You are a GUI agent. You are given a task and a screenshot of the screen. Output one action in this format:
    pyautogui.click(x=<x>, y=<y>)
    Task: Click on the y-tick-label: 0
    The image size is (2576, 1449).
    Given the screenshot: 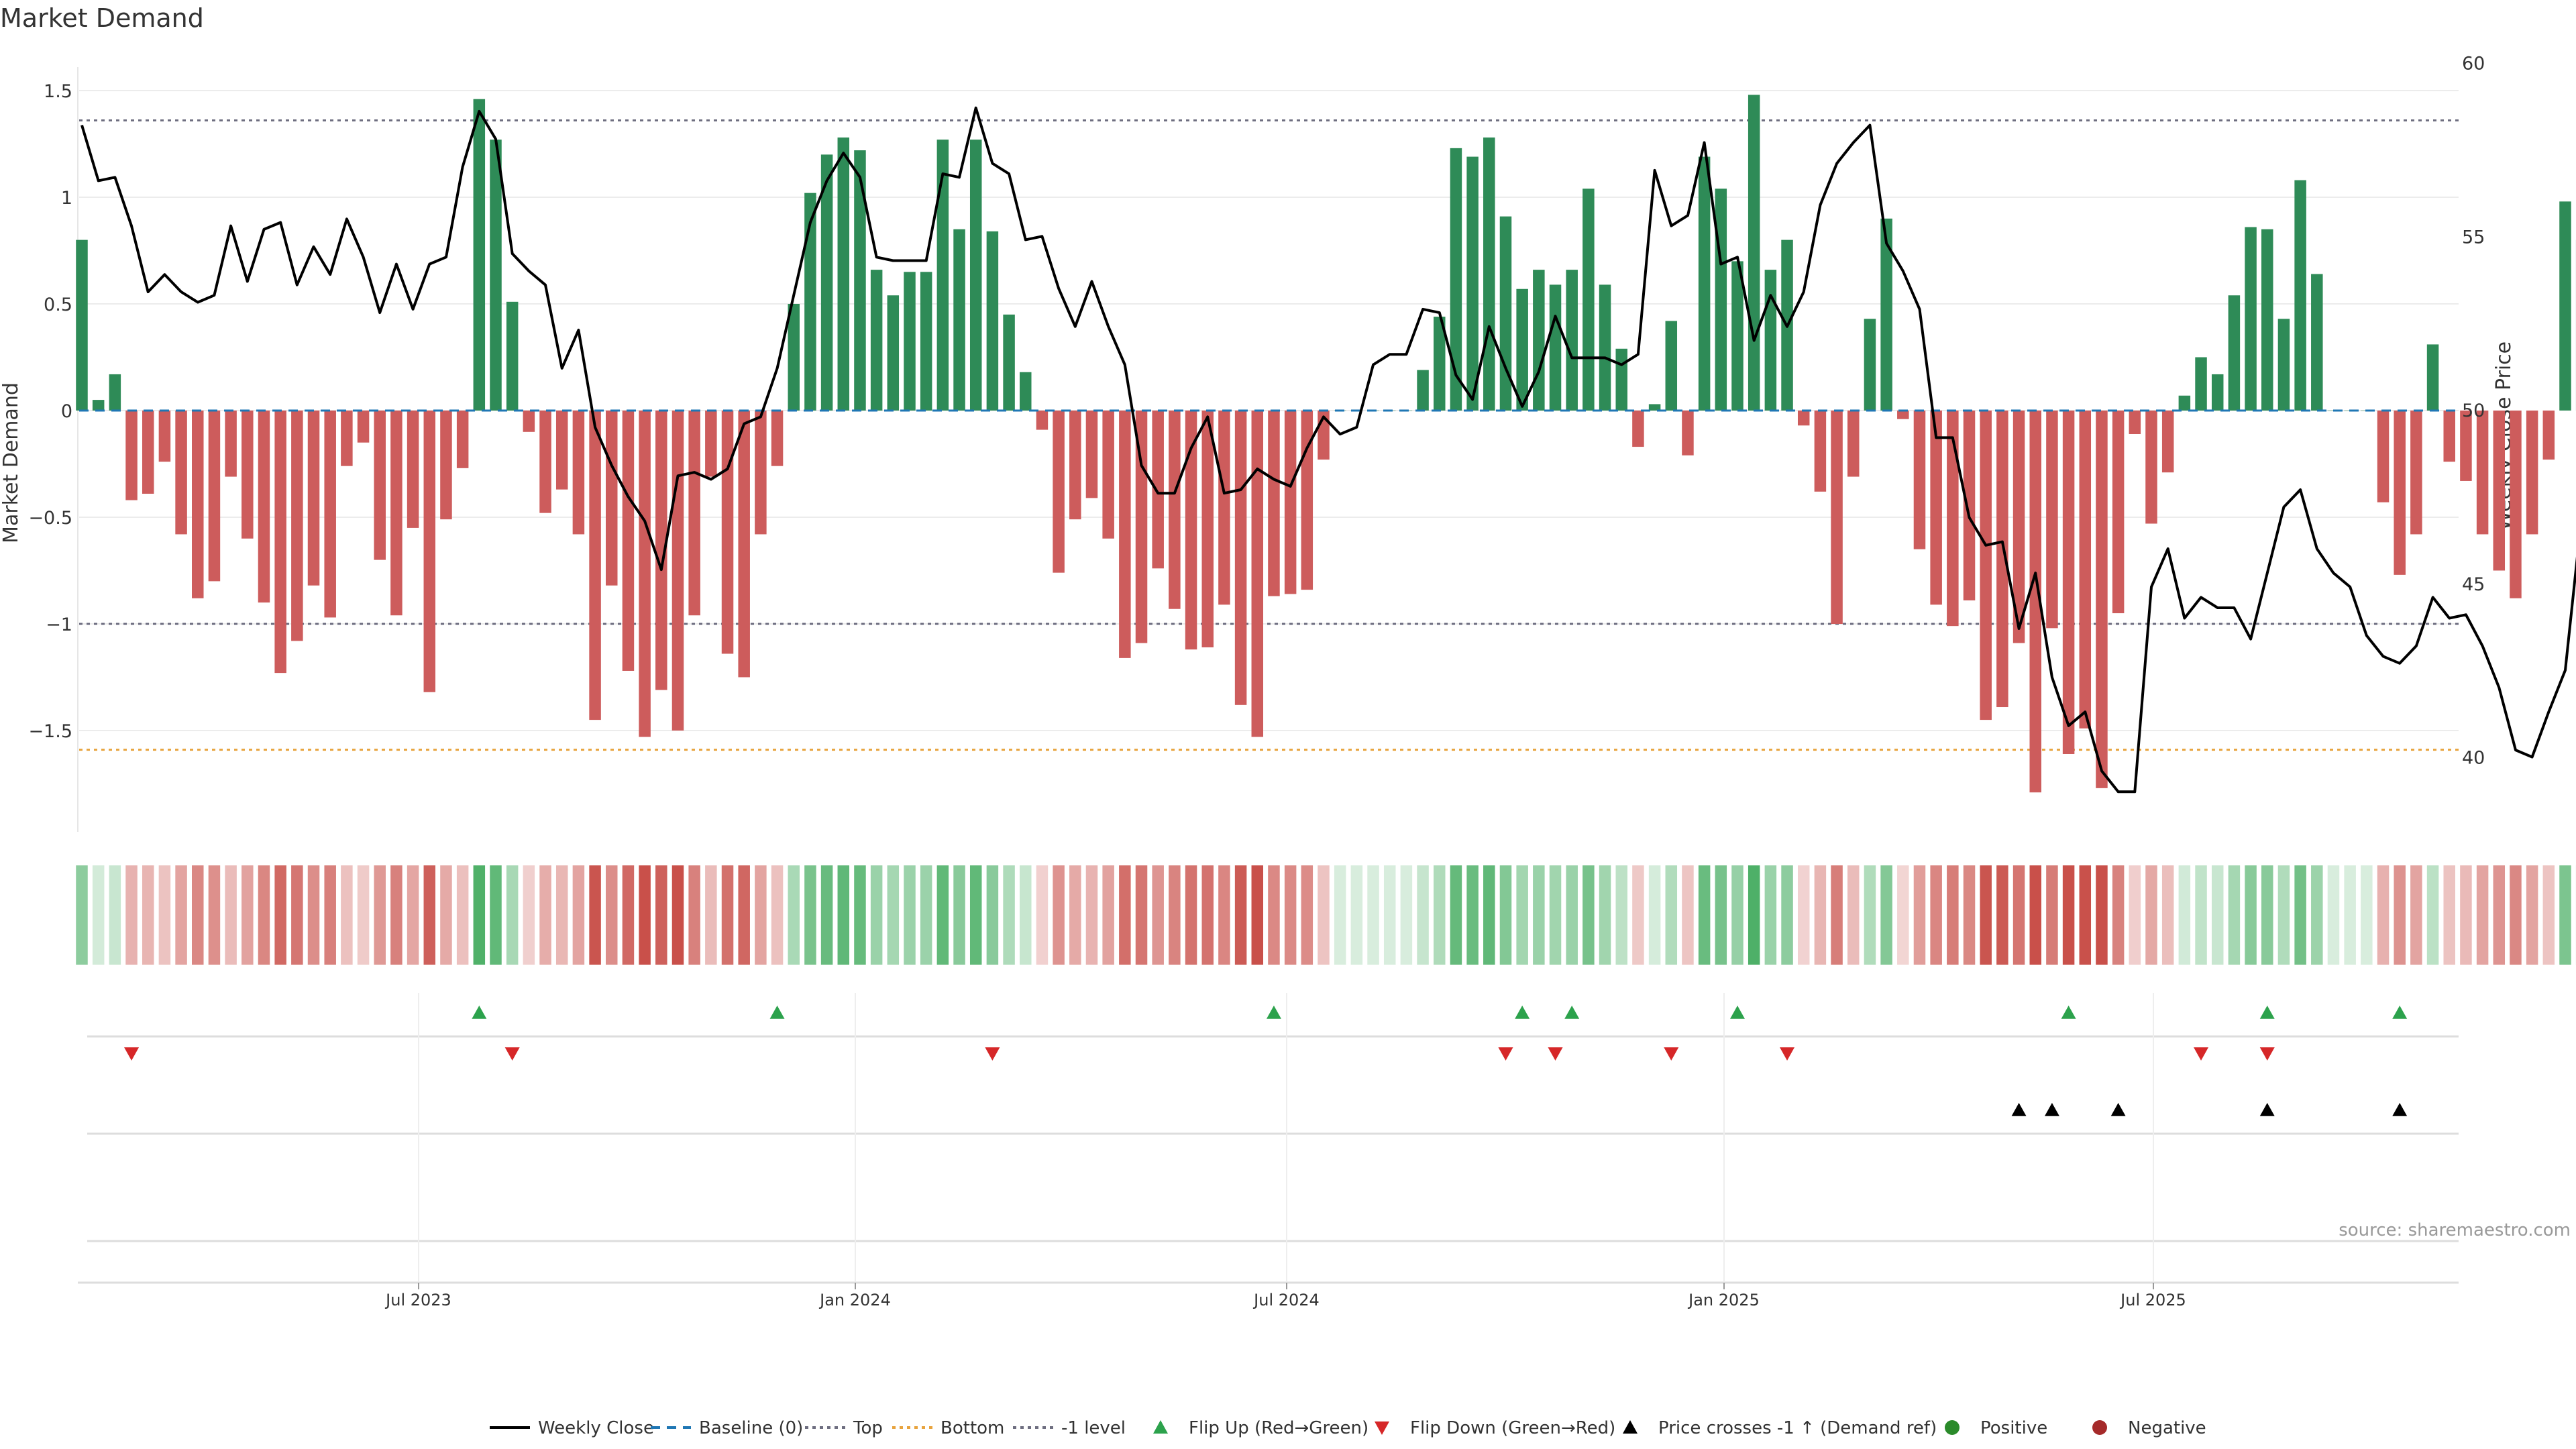 What is the action you would take?
    pyautogui.click(x=66, y=411)
    